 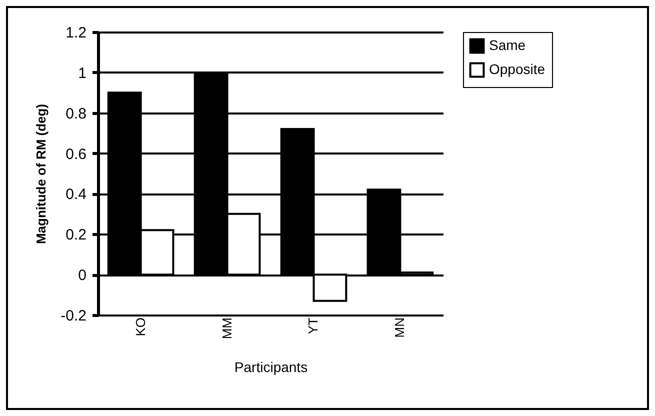 What do you see at coordinates (507, 45) in the screenshot?
I see `legend-label: Same` at bounding box center [507, 45].